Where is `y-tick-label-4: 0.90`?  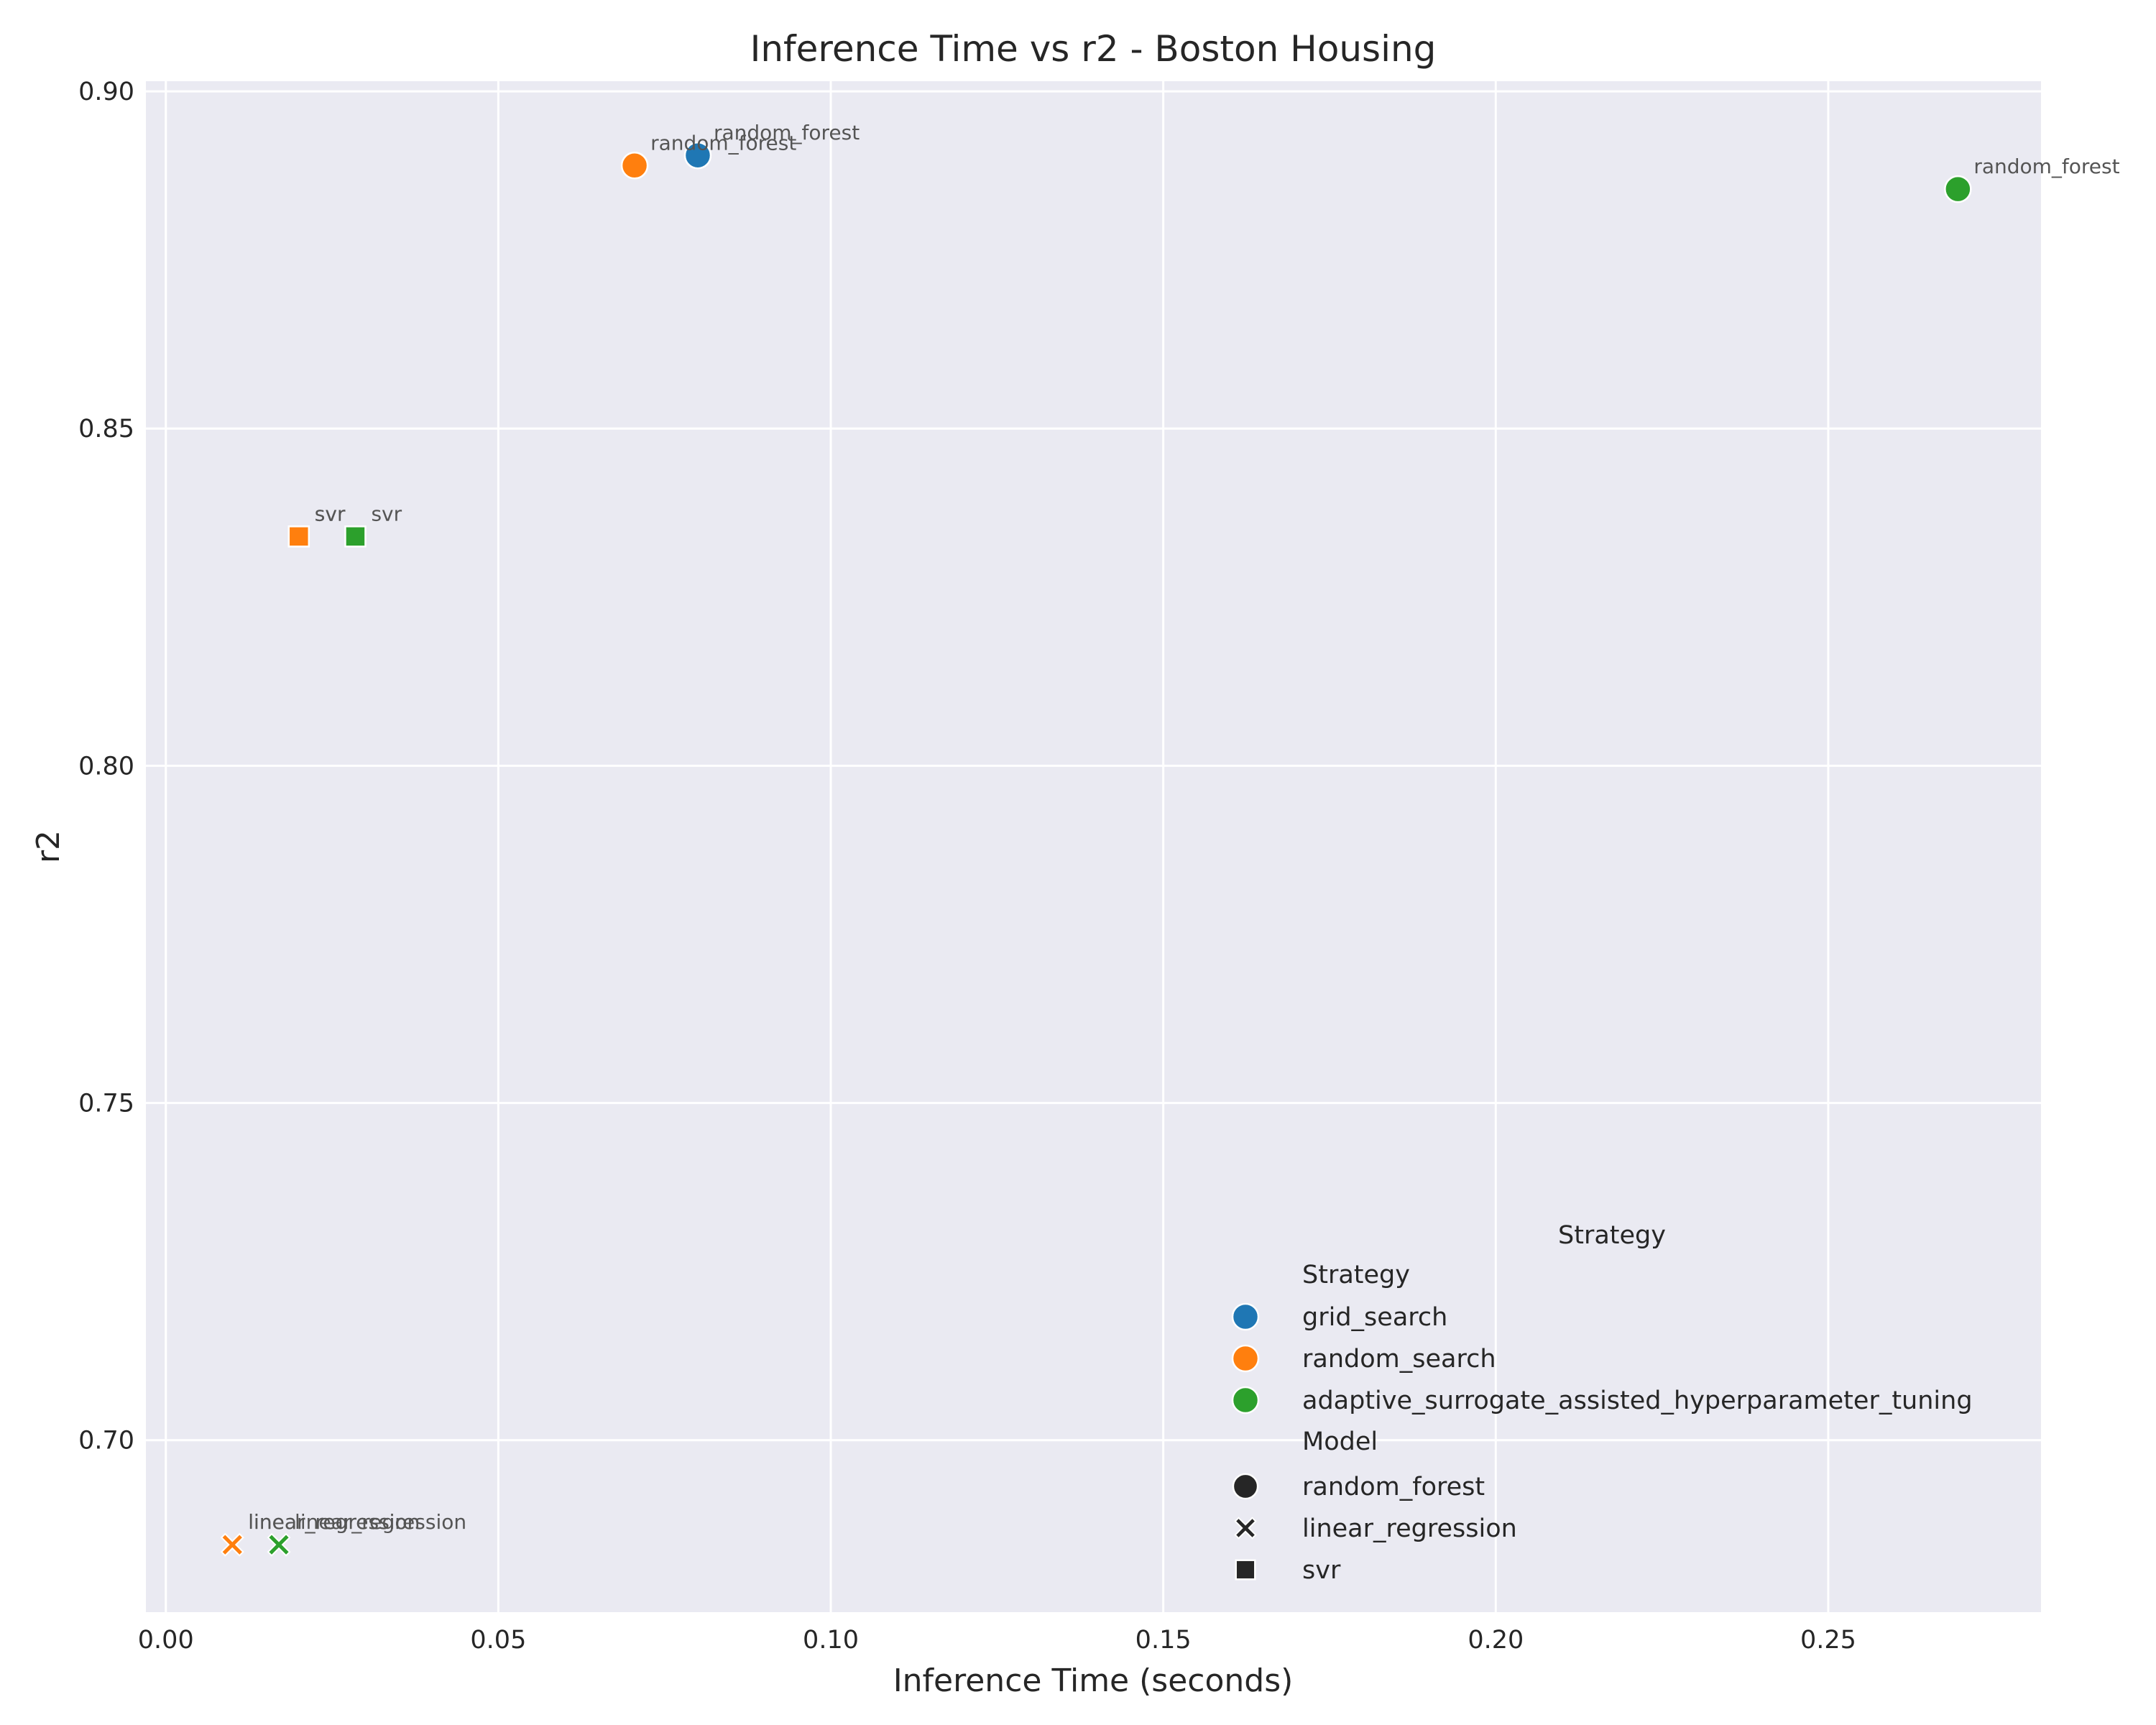 y-tick-label-4: 0.90 is located at coordinates (106, 92).